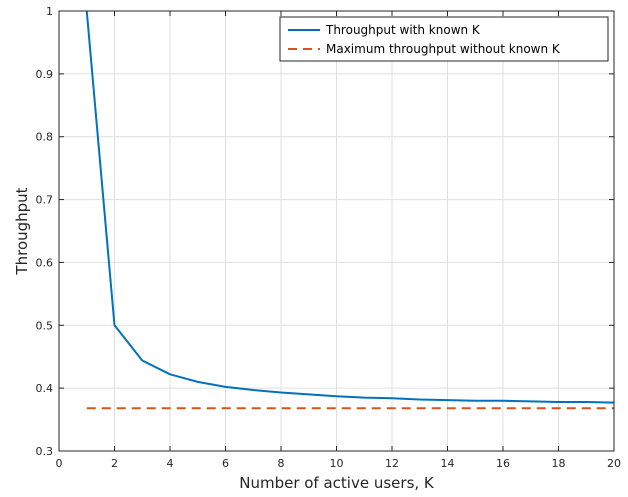  I want to click on y-tick-label: 0.3, so click(45, 451).